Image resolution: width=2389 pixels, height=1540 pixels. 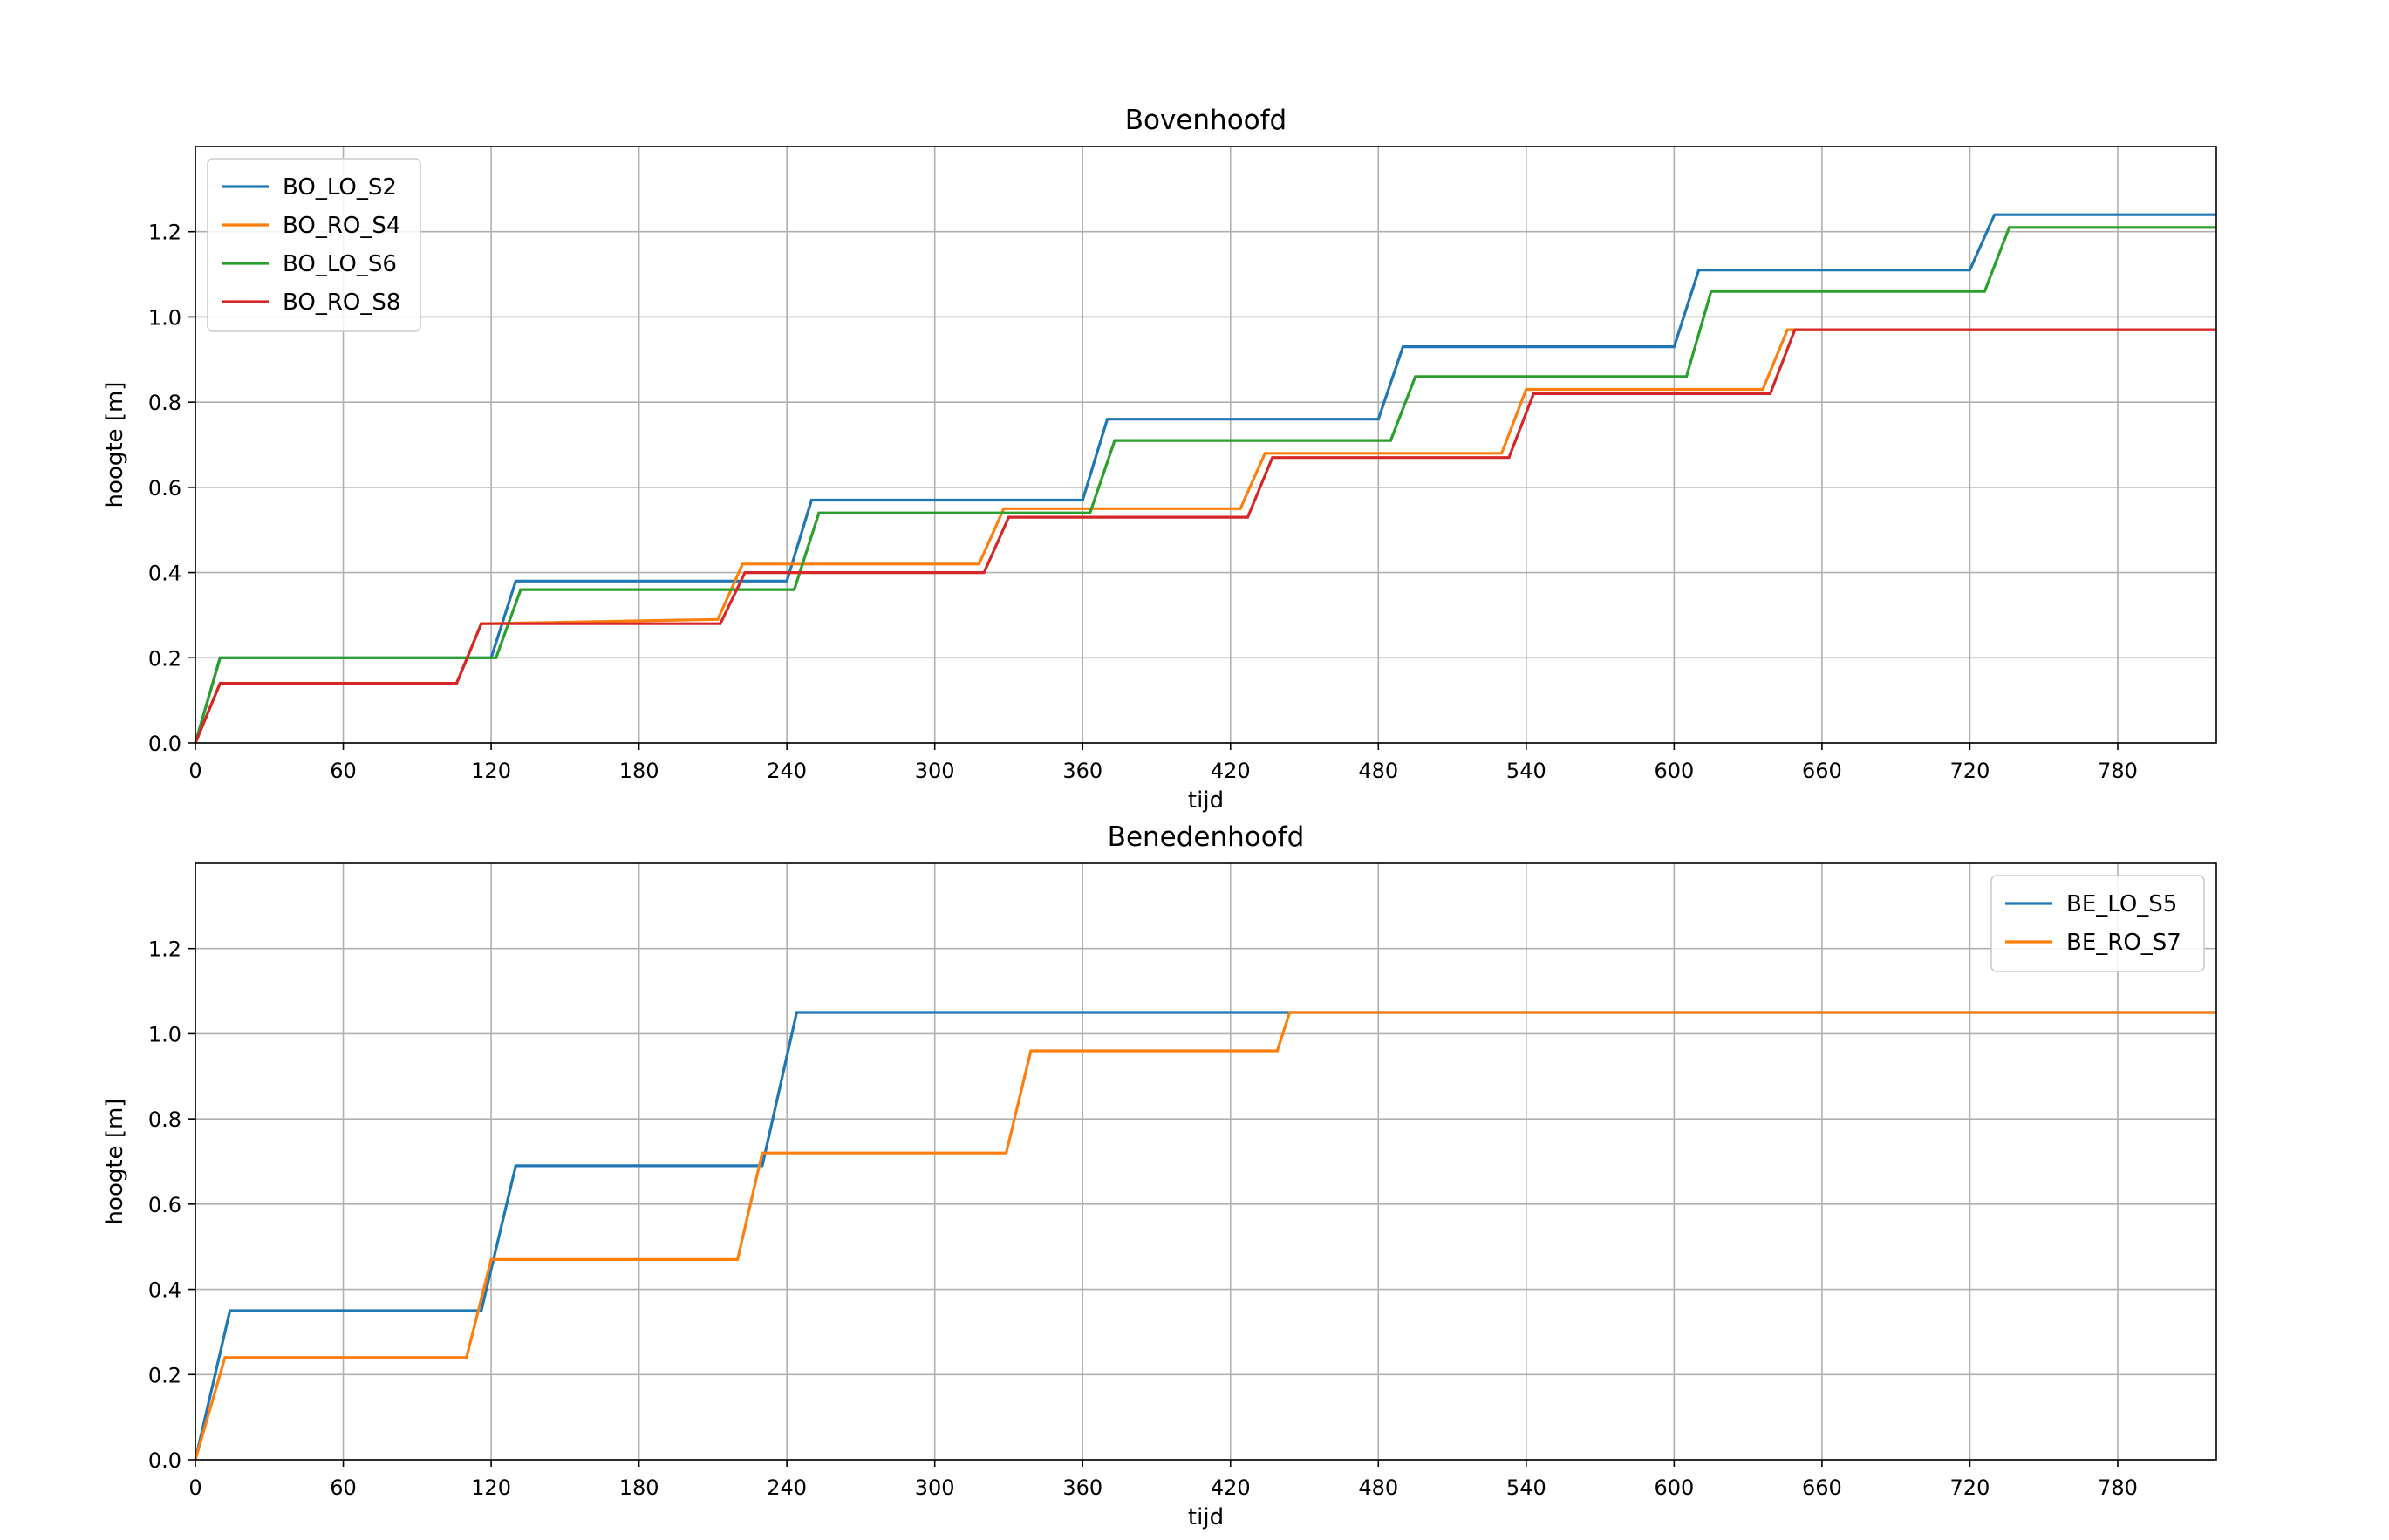 I want to click on legend: BE_LO_S5 BE_RO_S7, so click(x=2097, y=924).